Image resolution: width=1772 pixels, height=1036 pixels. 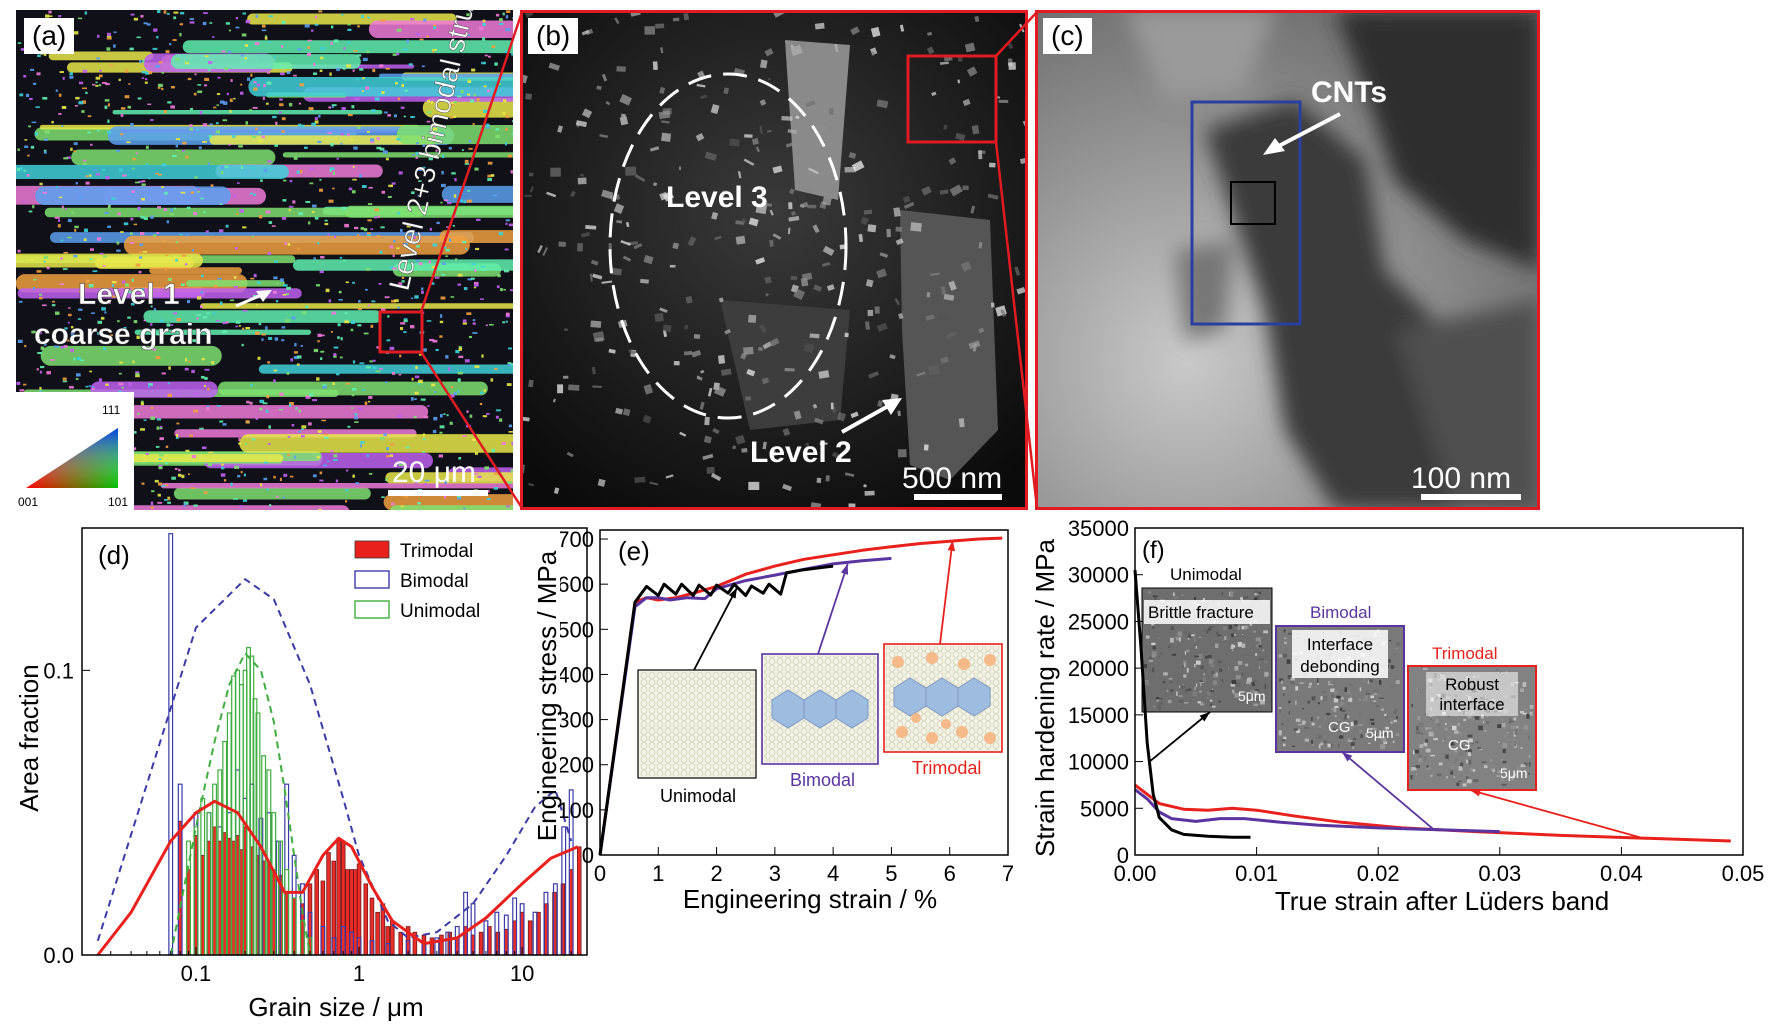 What do you see at coordinates (440, 611) in the screenshot?
I see `legend-unimodal: Unimodal` at bounding box center [440, 611].